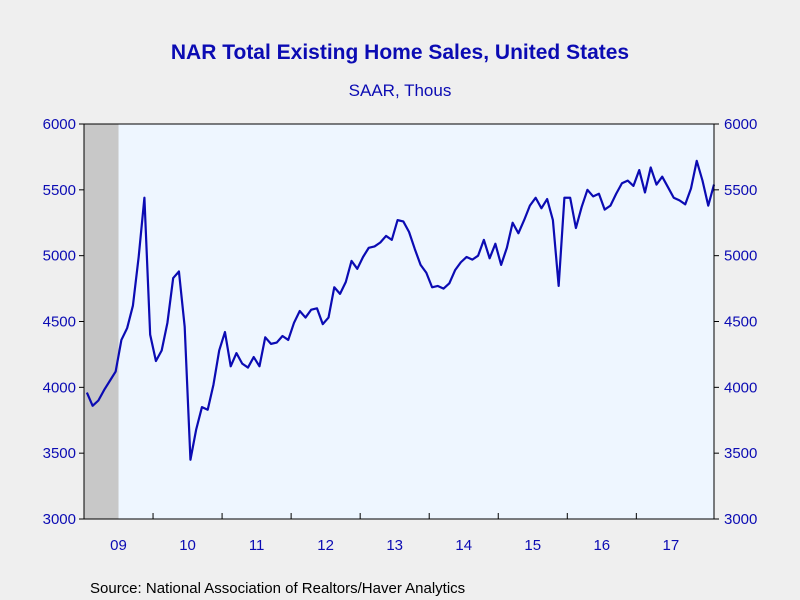 This screenshot has width=800, height=600. What do you see at coordinates (257, 545) in the screenshot?
I see `x-tick-label: 11` at bounding box center [257, 545].